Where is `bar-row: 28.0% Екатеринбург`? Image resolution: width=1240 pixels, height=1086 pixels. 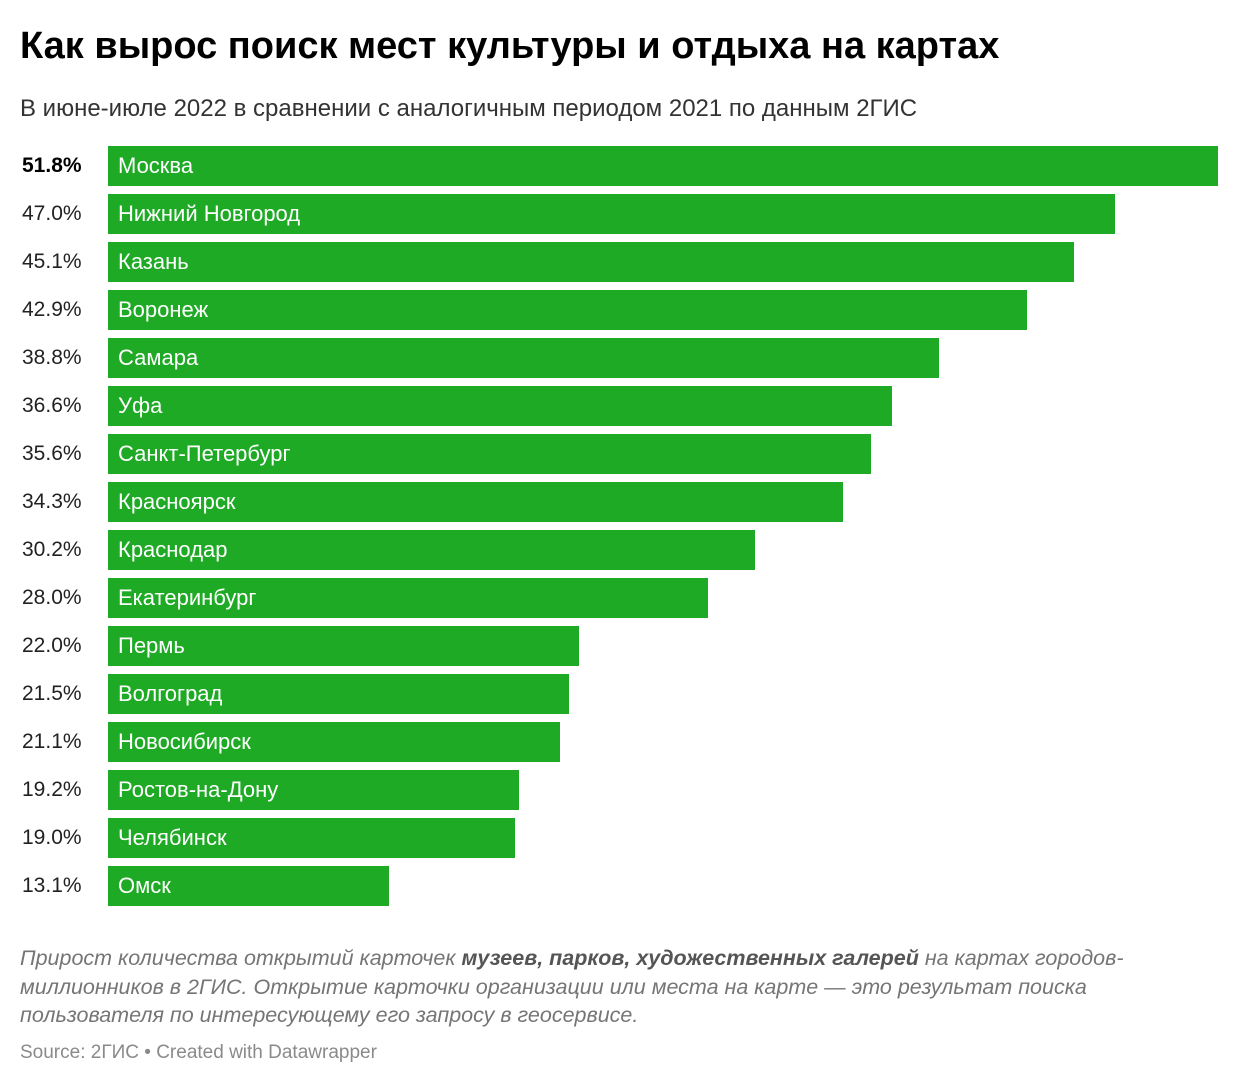 bar-row: 28.0% Екатеринбург is located at coordinates (620, 598).